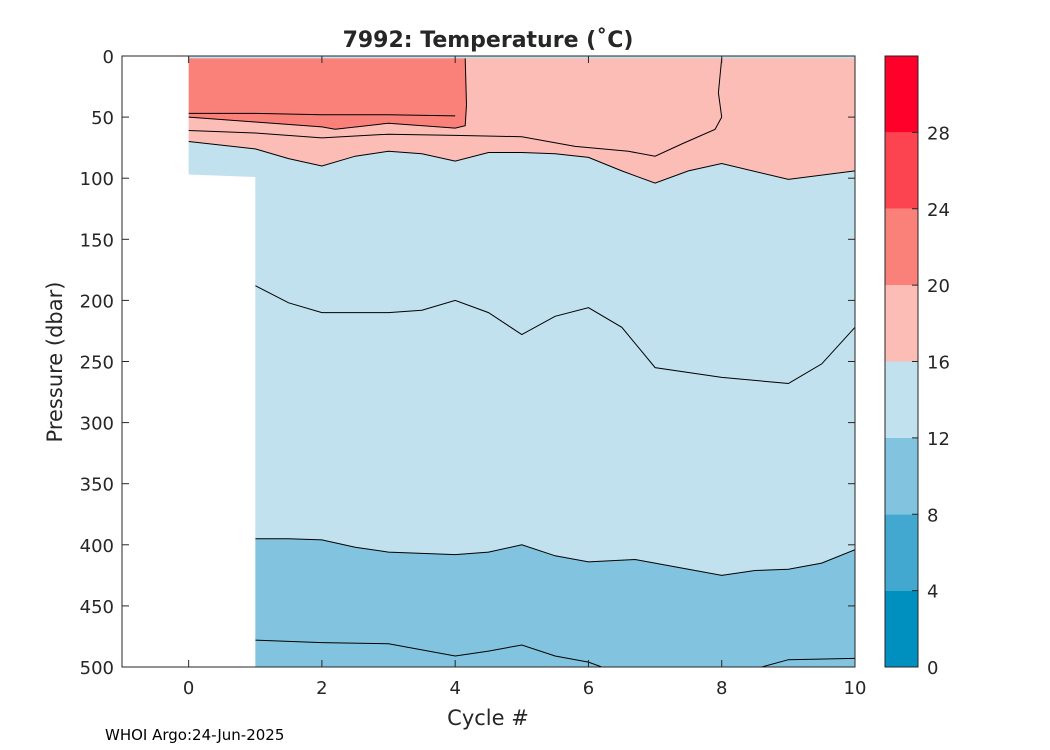 The width and height of the screenshot is (1050, 750). What do you see at coordinates (938, 286) in the screenshot?
I see `colorbar-tick-label-20: 20` at bounding box center [938, 286].